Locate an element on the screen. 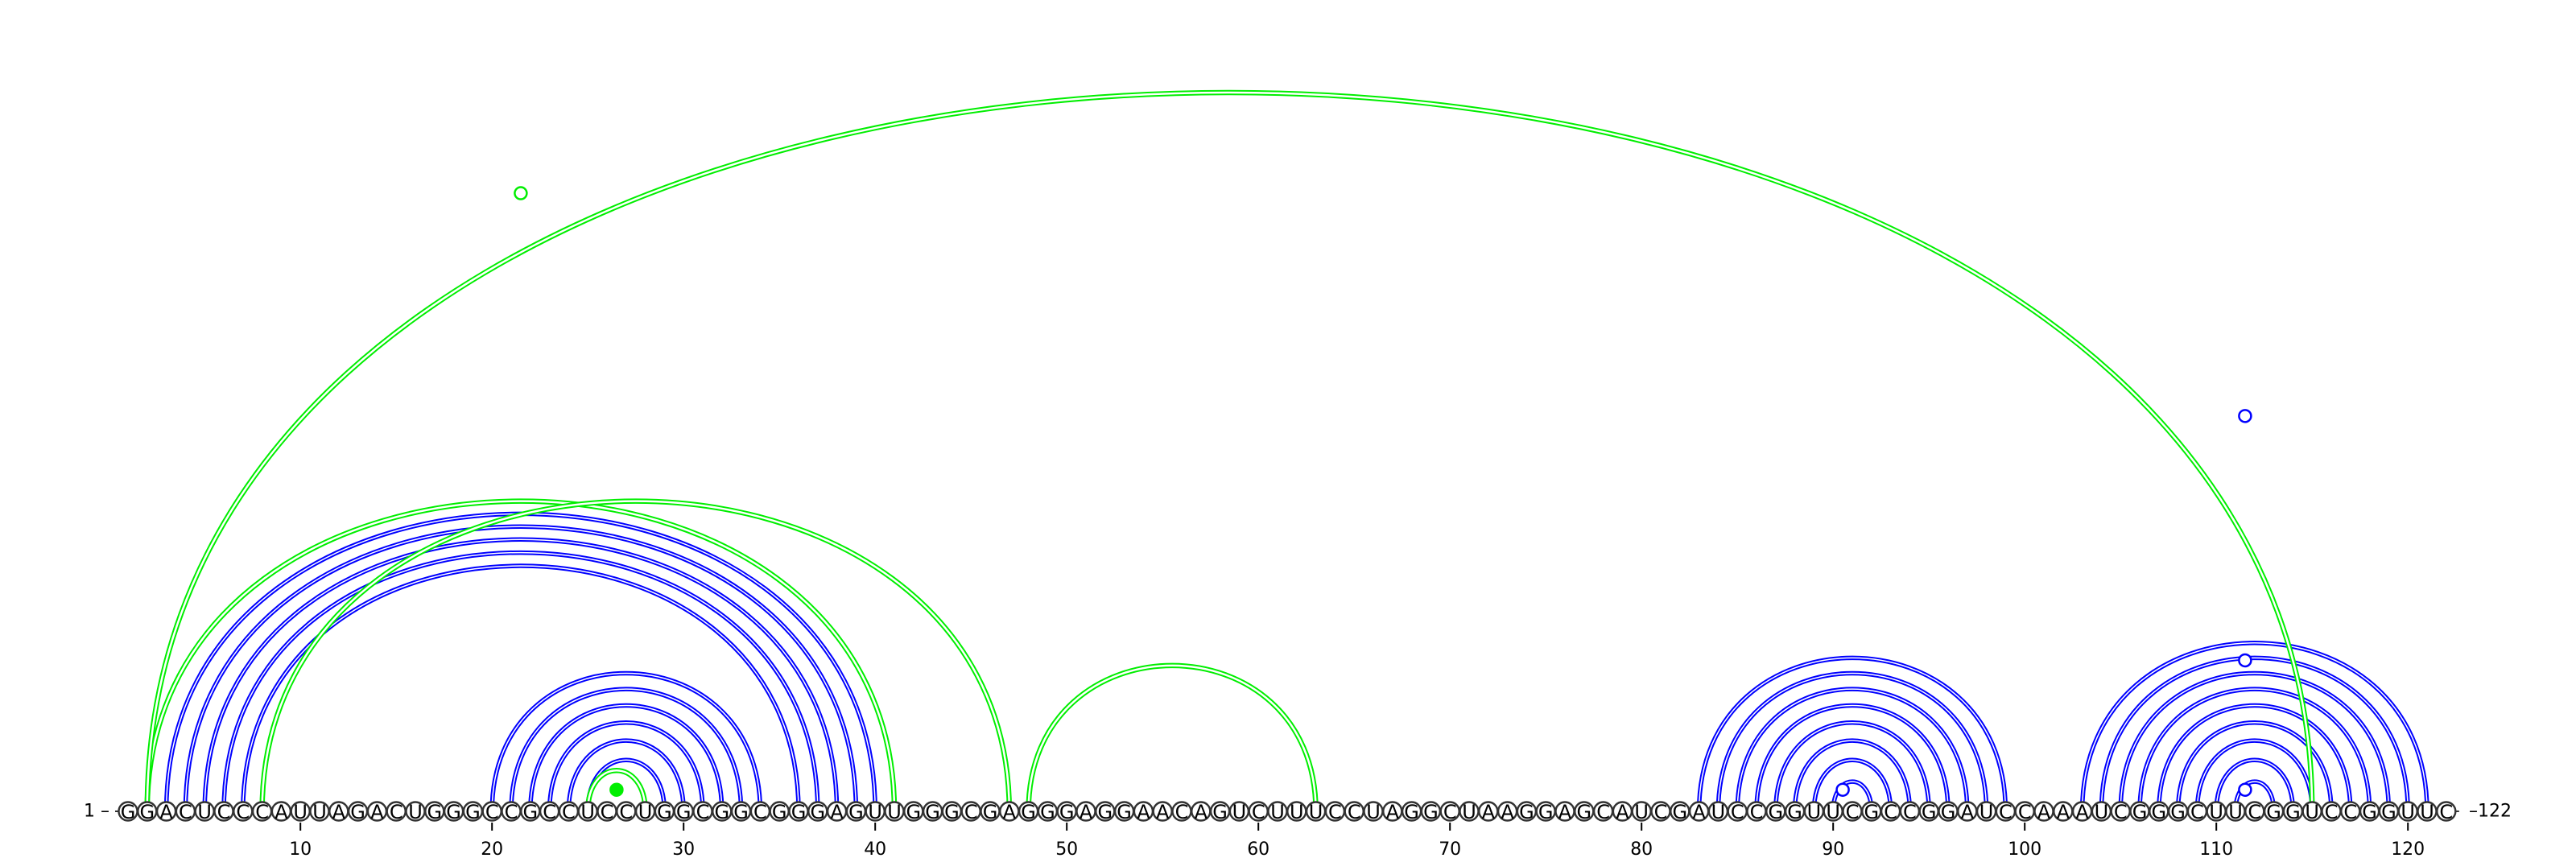 The image size is (2576, 858). nucleotide-6: C is located at coordinates (223, 812).